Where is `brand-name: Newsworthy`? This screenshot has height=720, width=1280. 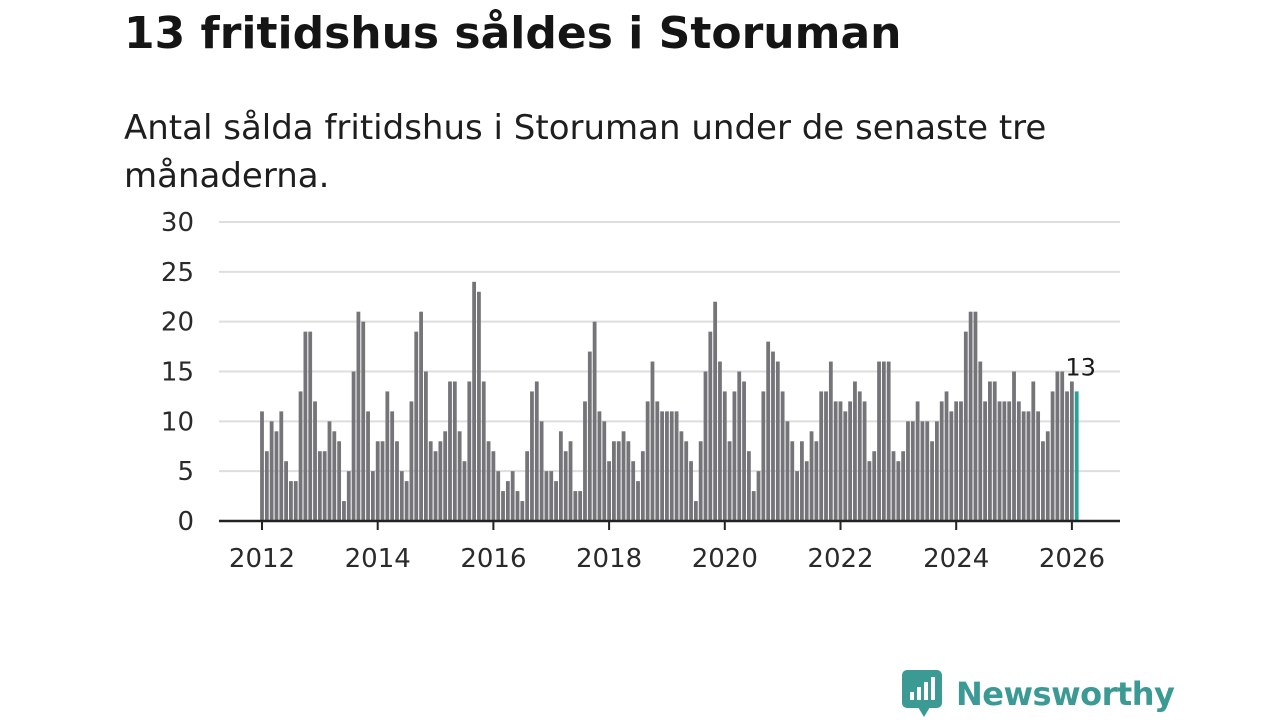 brand-name: Newsworthy is located at coordinates (1065, 694).